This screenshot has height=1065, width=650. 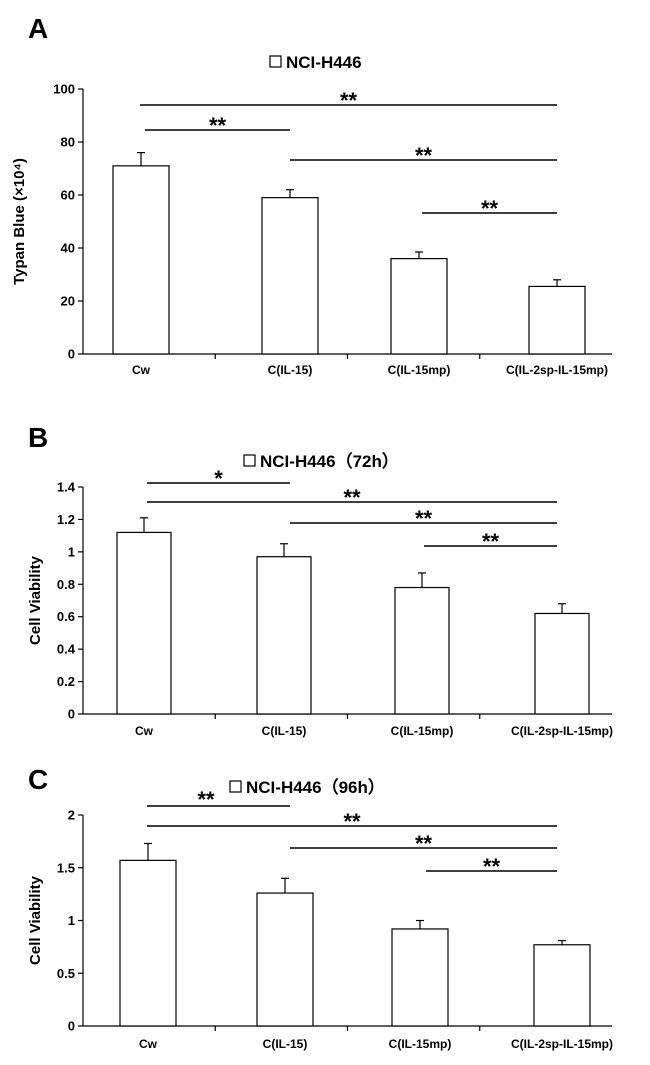 I want to click on y-tick-label: 40, so click(x=68, y=248).